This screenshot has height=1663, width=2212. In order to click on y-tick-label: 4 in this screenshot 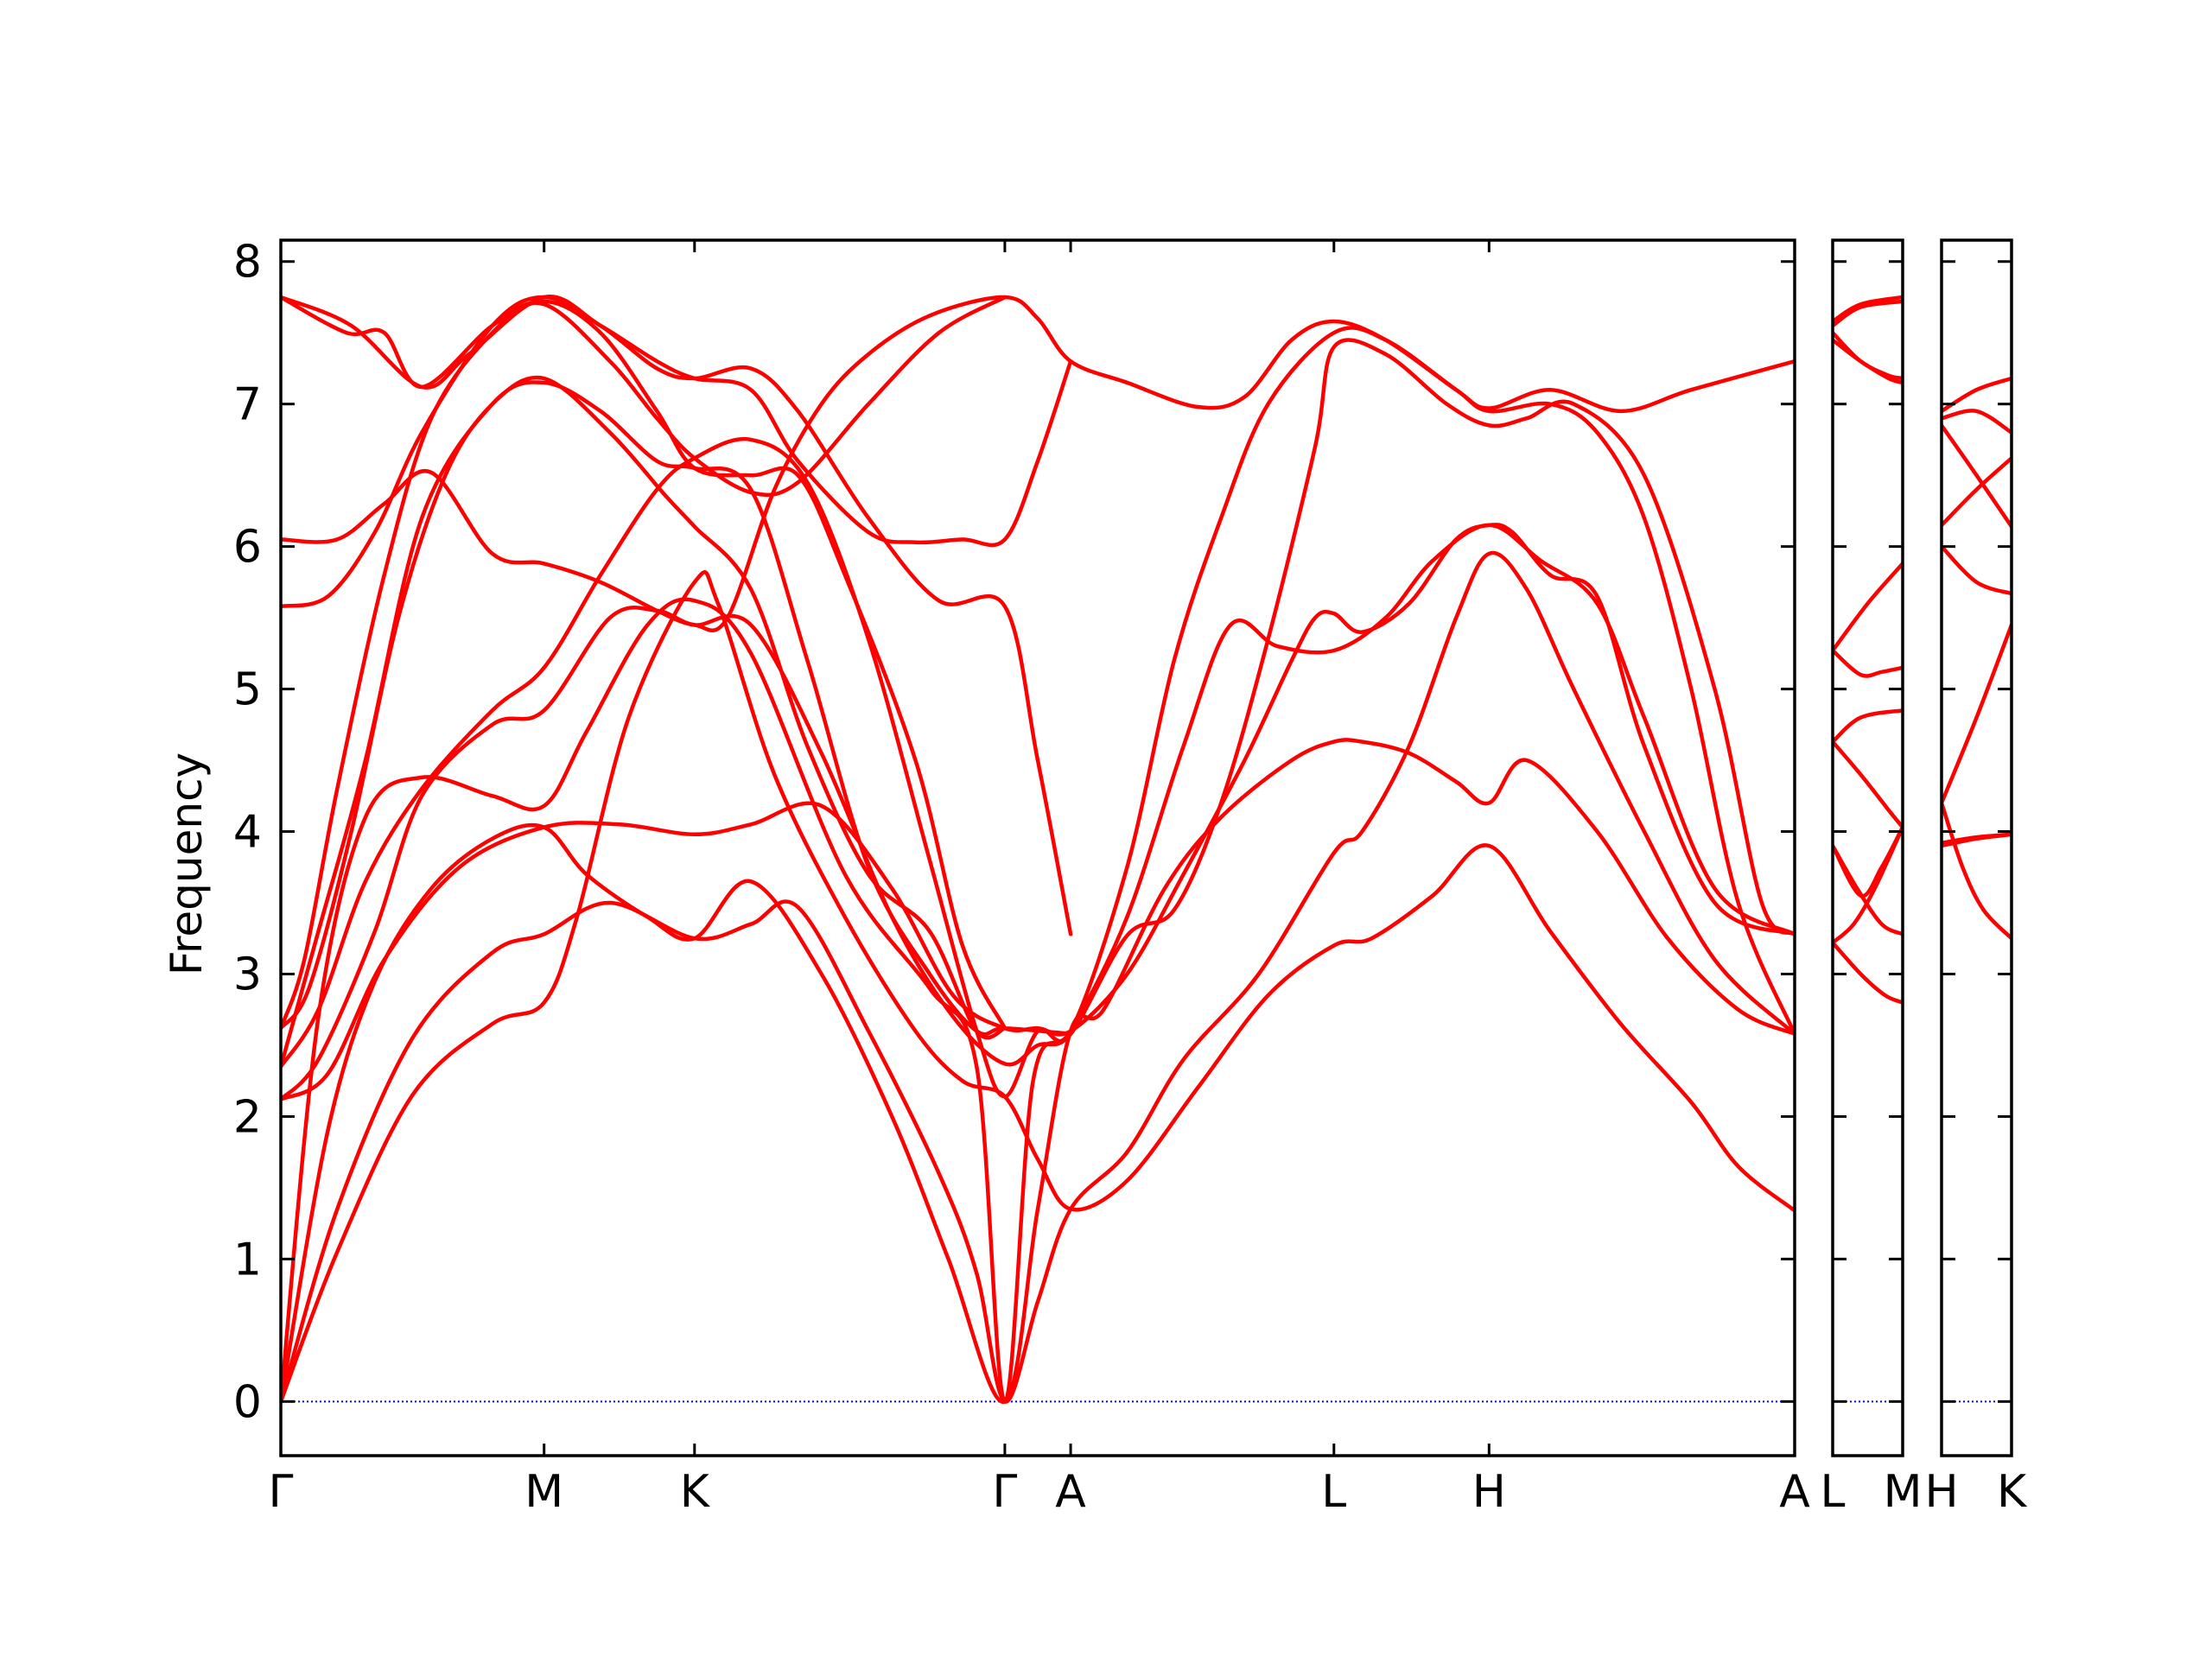, I will do `click(247, 833)`.